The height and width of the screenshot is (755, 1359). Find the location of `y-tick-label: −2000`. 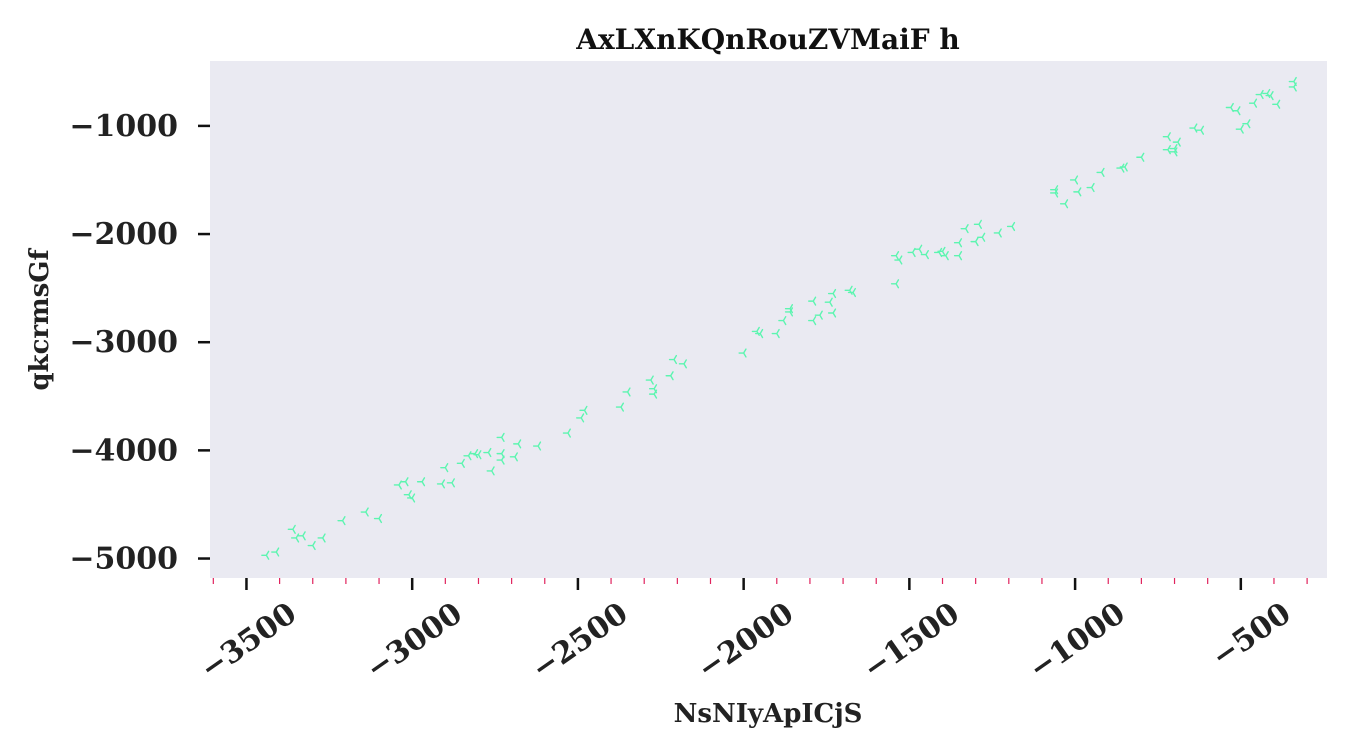

y-tick-label: −2000 is located at coordinates (123, 234).